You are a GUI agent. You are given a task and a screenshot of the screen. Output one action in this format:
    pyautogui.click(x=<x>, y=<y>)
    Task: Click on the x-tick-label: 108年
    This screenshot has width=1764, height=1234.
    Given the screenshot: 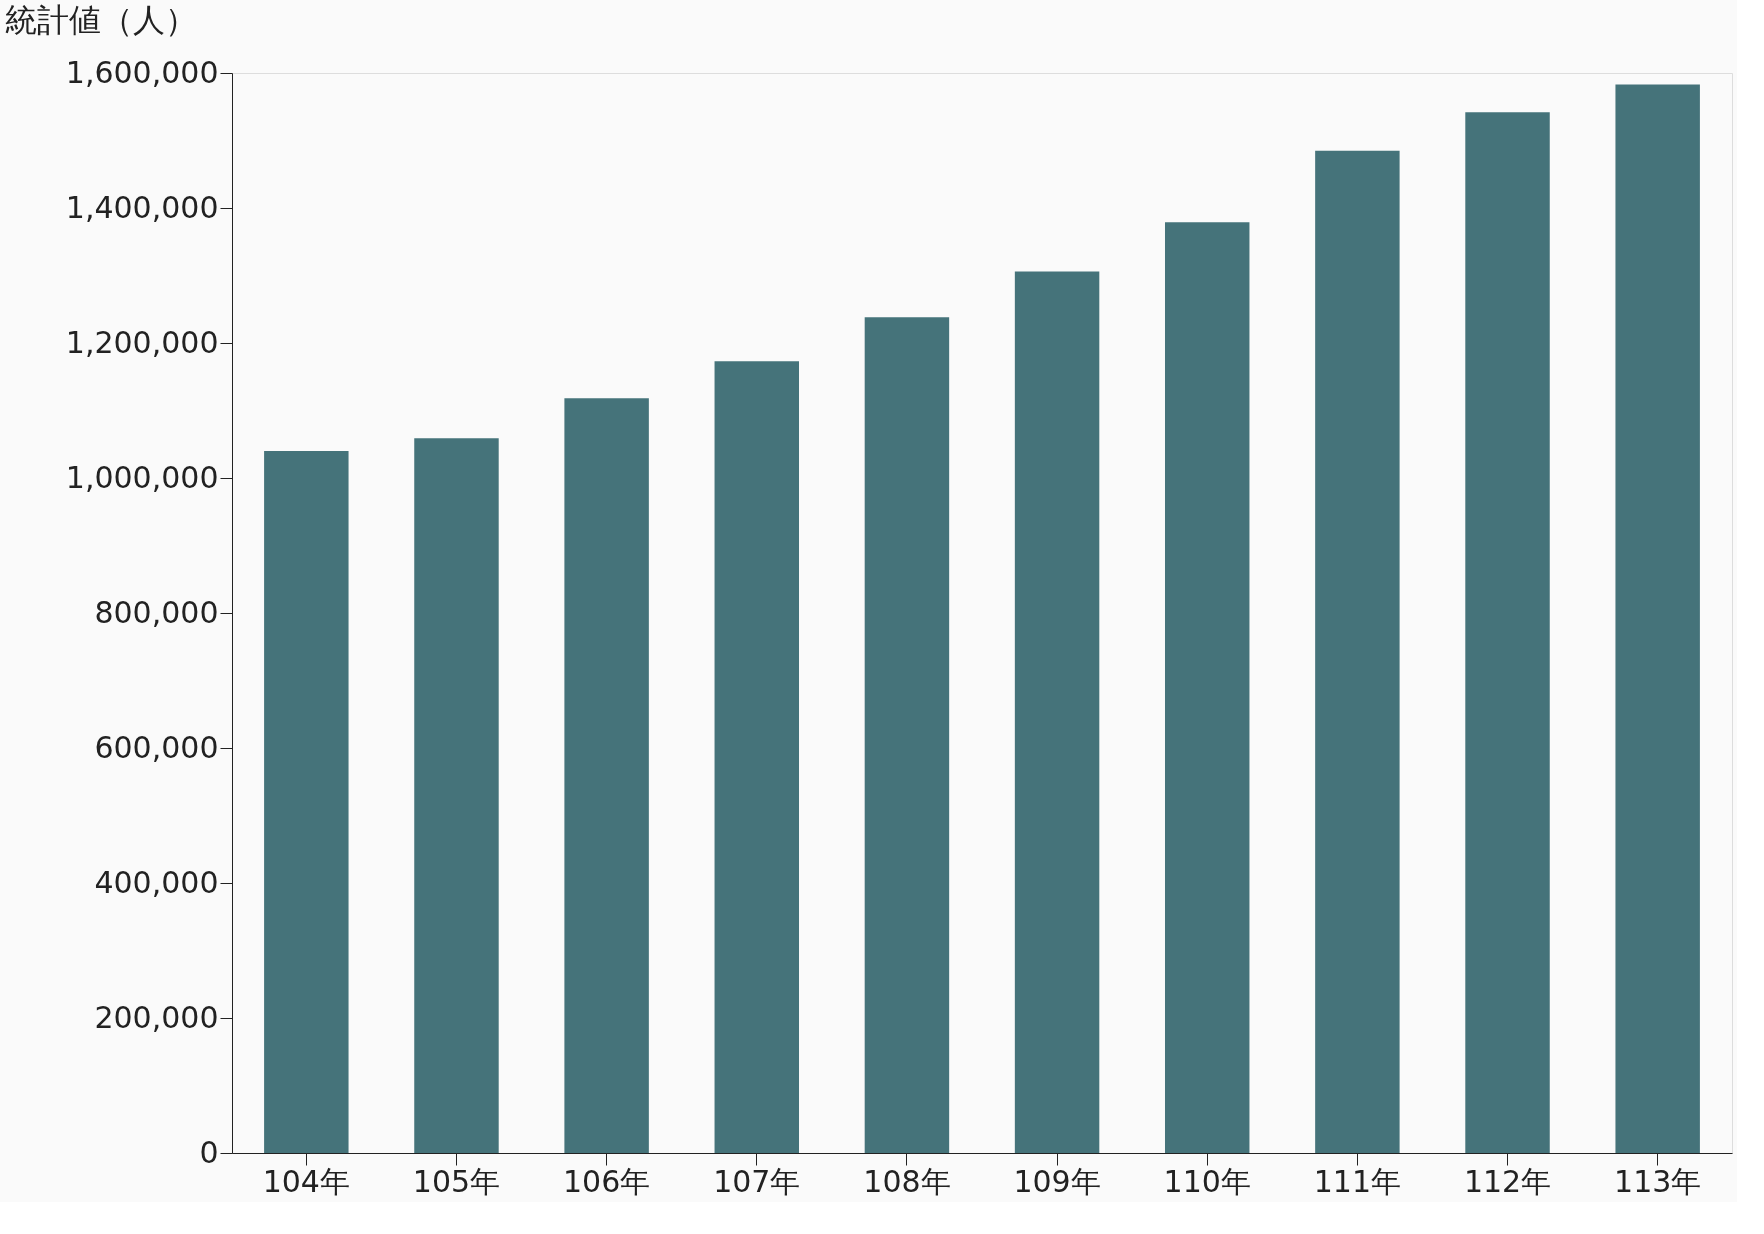 What is the action you would take?
    pyautogui.click(x=907, y=1181)
    